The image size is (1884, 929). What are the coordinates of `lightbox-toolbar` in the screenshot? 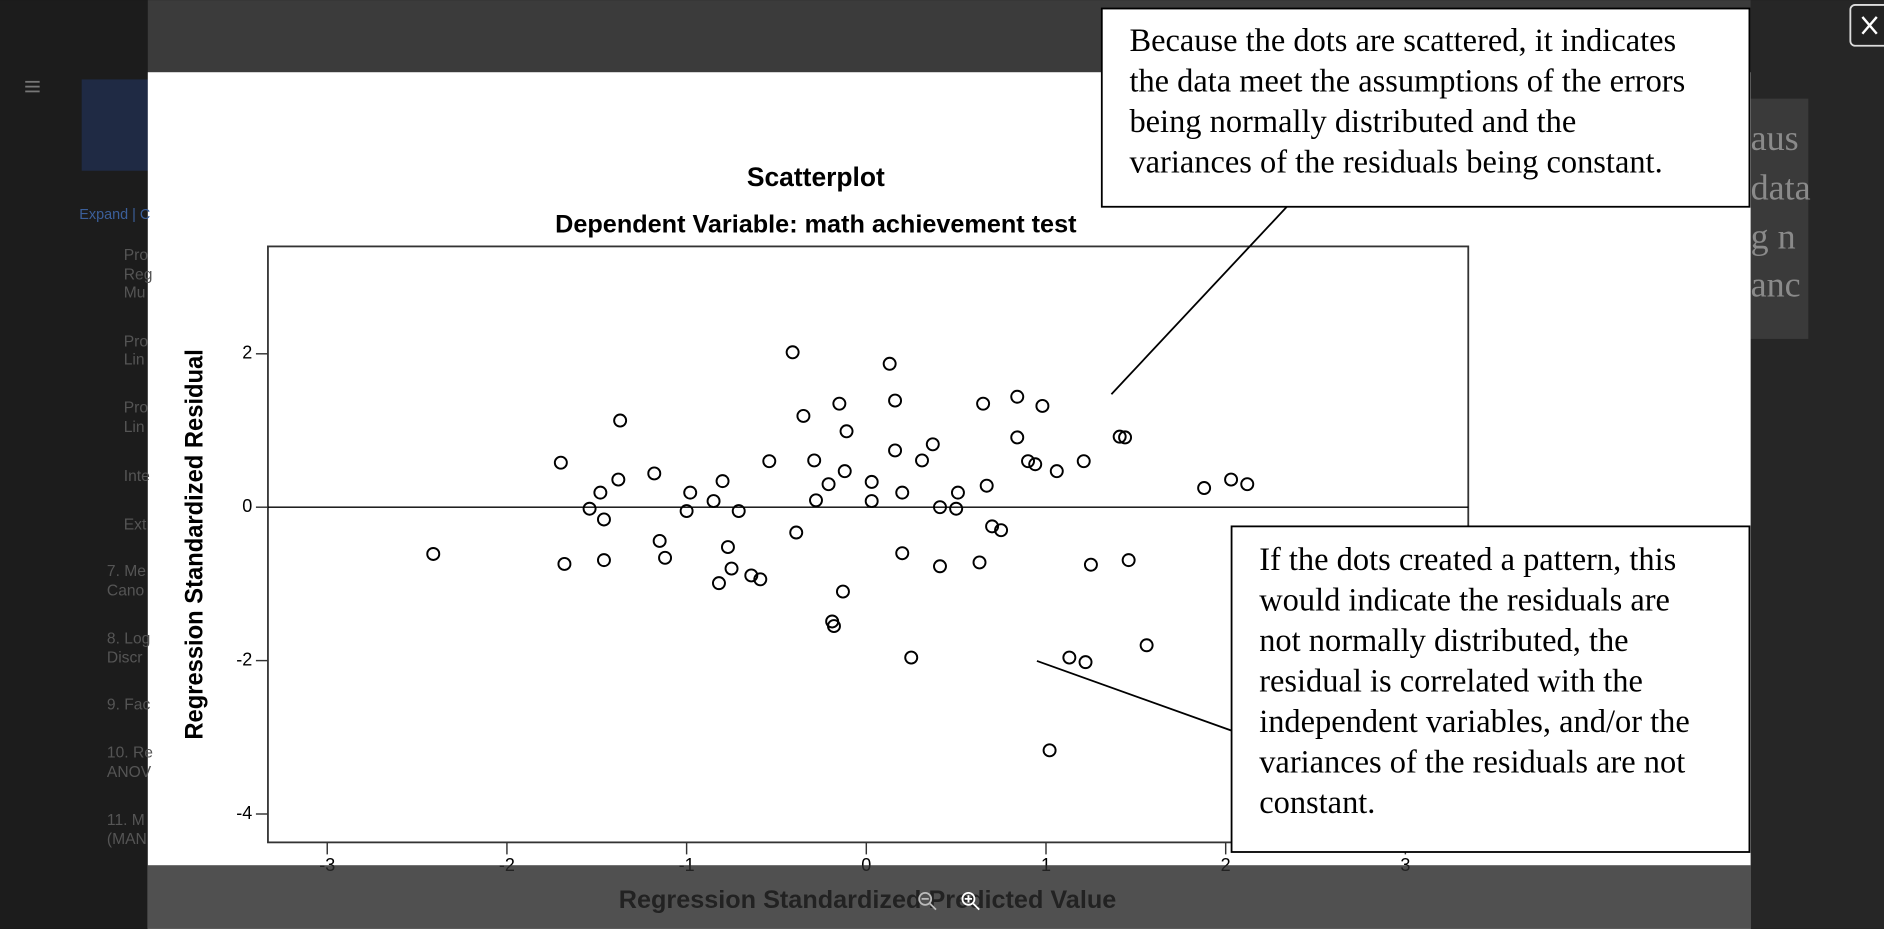 It's located at (949, 897).